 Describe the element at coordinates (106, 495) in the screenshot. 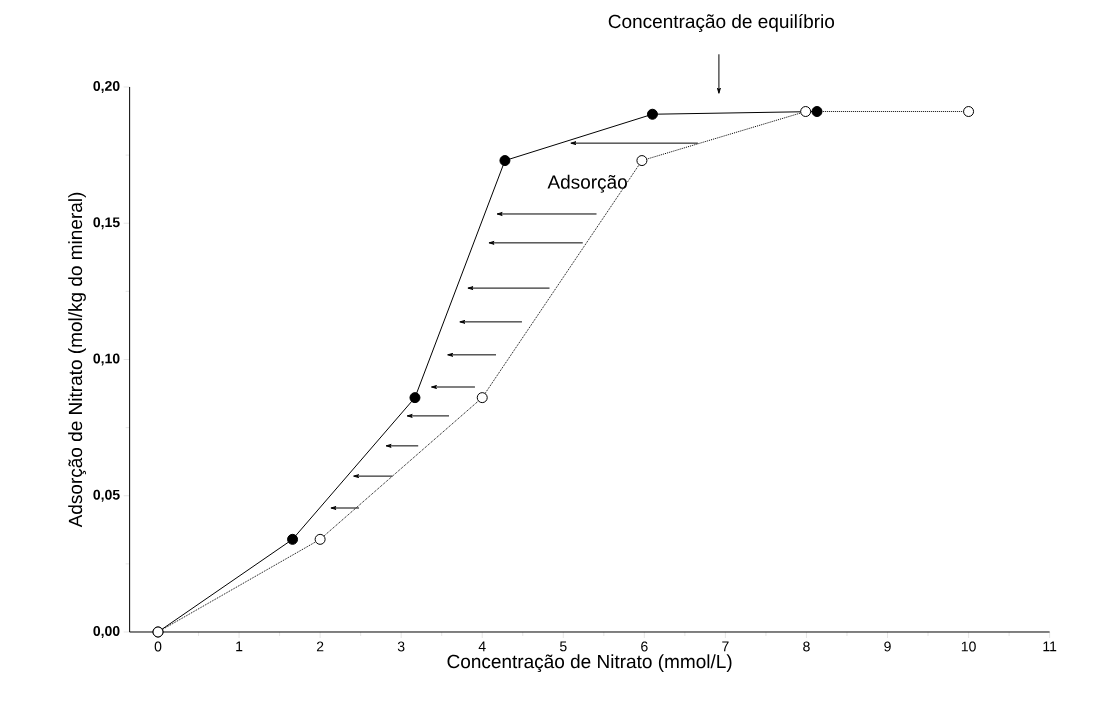

I see `y-tick-label: 0,05` at that location.